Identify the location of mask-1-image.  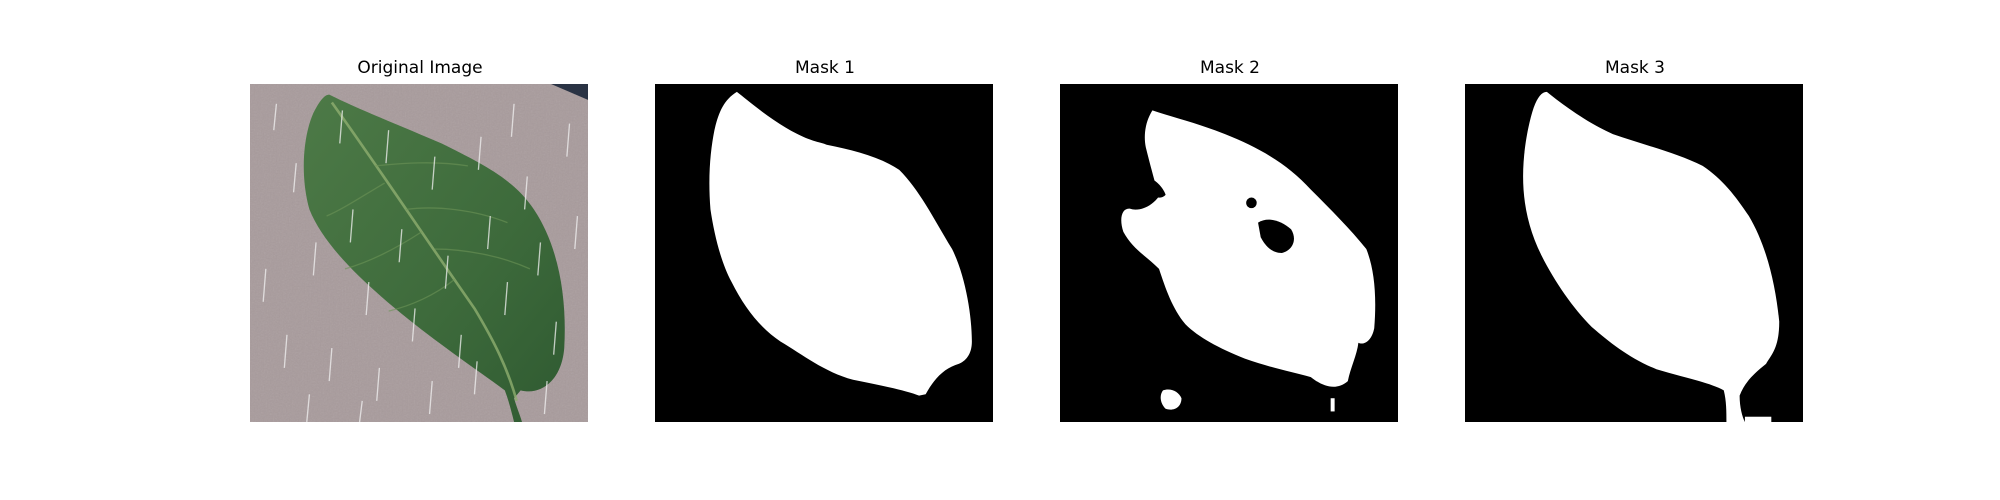
(824, 253).